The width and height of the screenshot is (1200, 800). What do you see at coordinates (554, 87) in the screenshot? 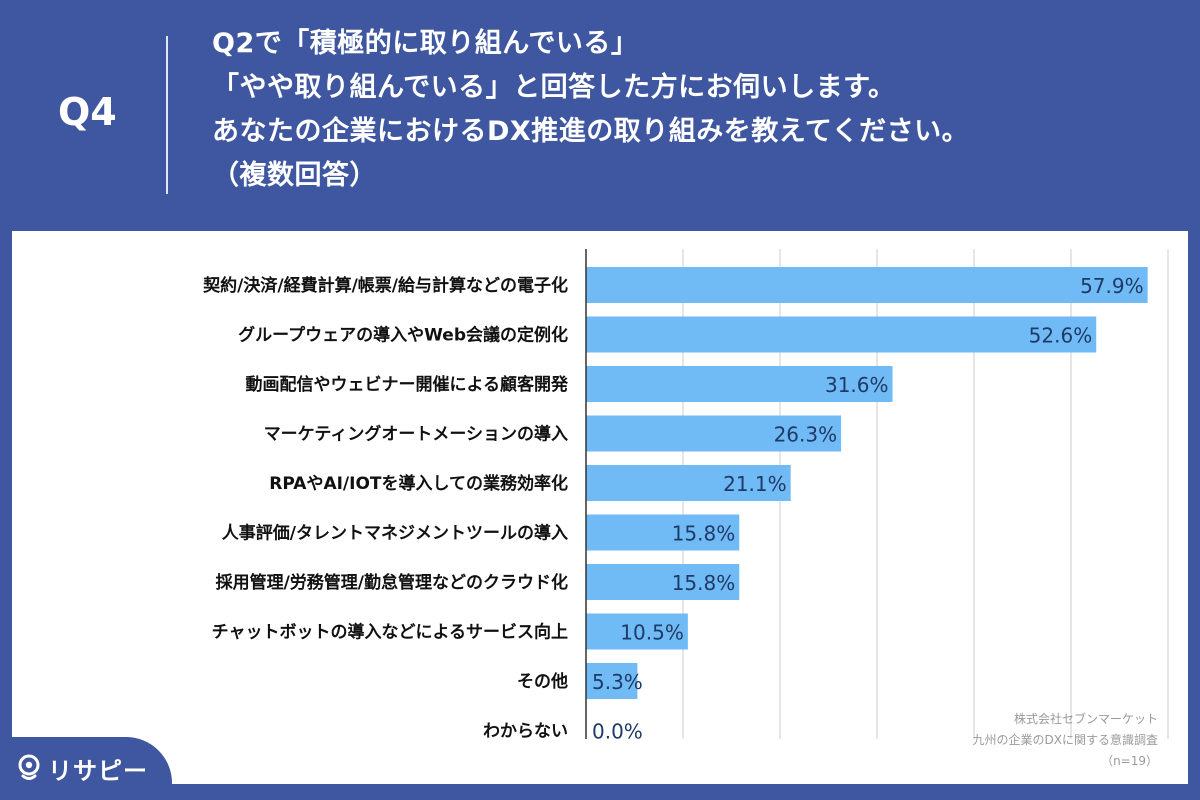
I see `question-line: 「やや取り組んでいる」と回答した方にお伺いします。` at bounding box center [554, 87].